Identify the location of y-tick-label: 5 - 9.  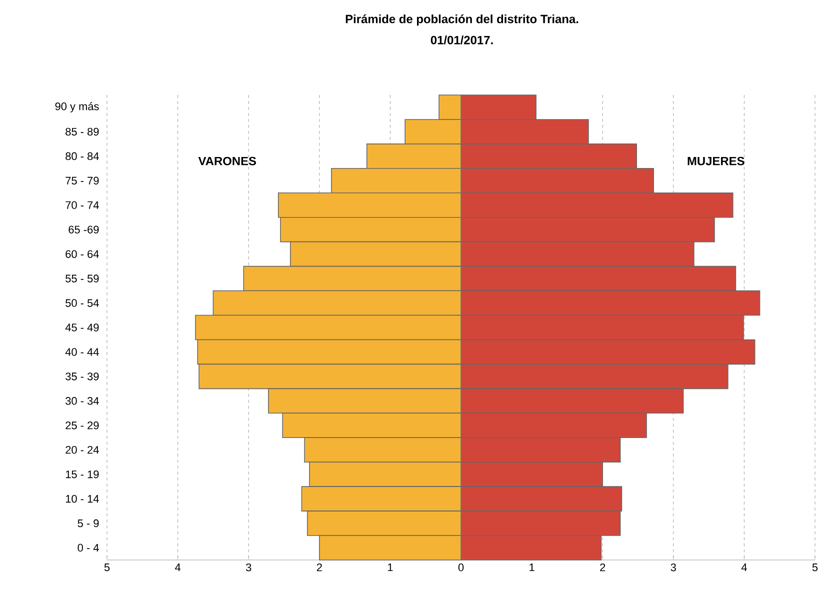
(88, 523).